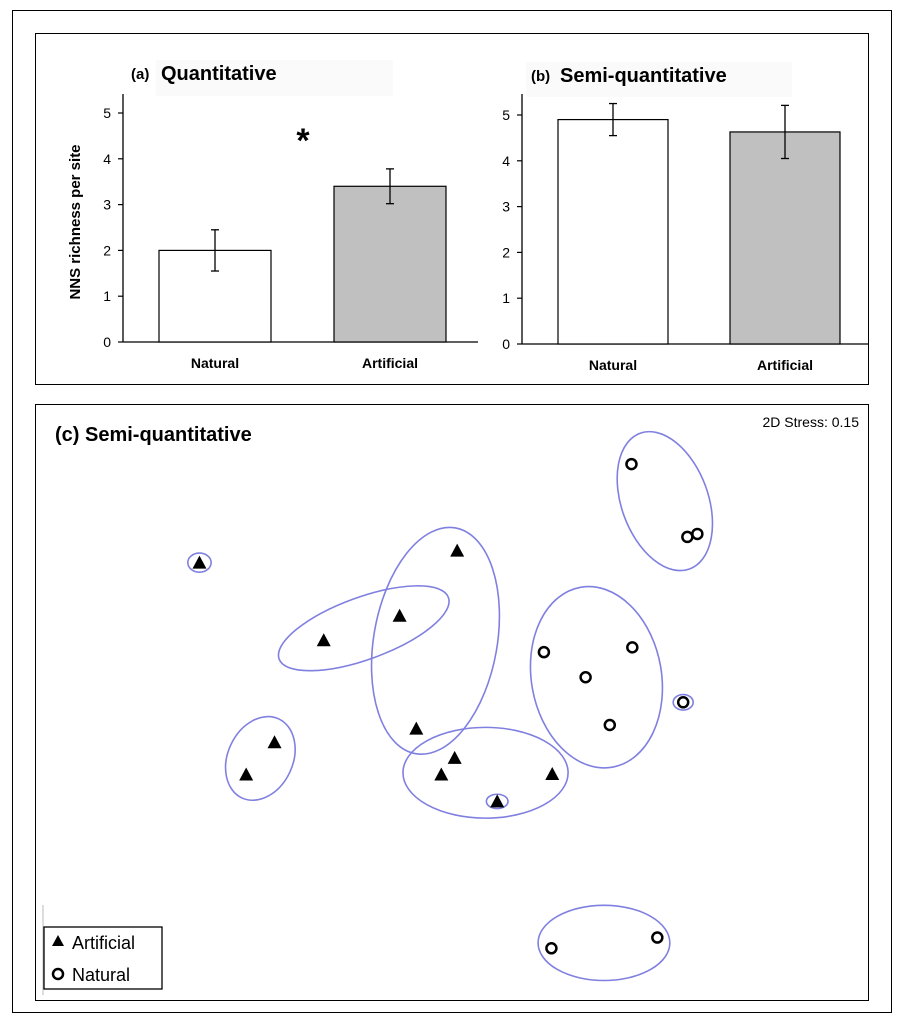 The height and width of the screenshot is (1025, 906). Describe the element at coordinates (75, 221) in the screenshot. I see `panel-a-ylabel: NNS richness per site` at that location.